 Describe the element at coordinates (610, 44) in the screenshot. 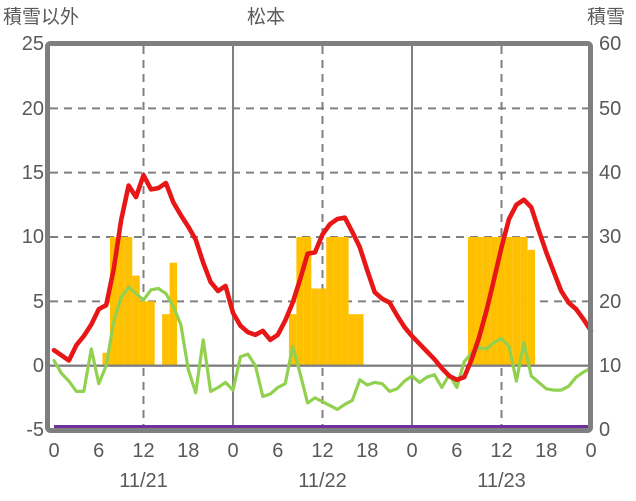

I see `right-axis-tick: 60` at that location.